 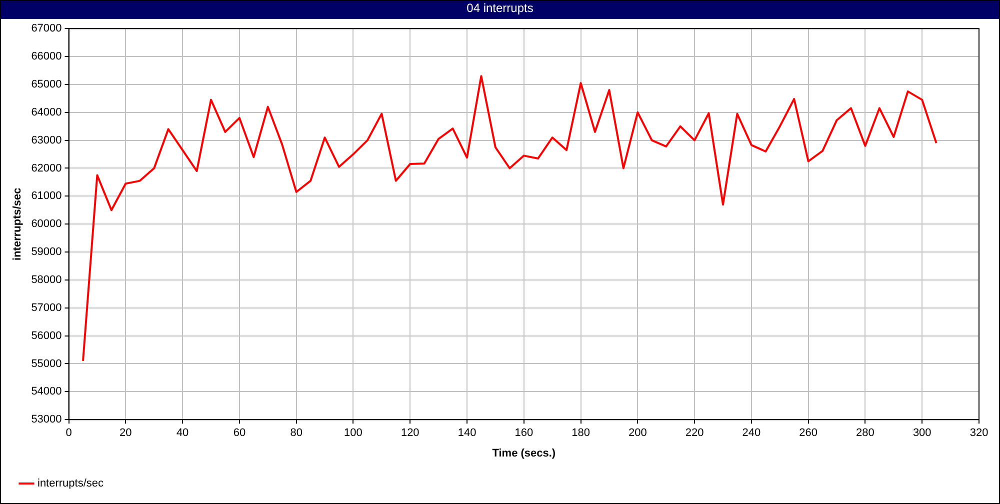 What do you see at coordinates (922, 433) in the screenshot?
I see `x-tick-label: 300` at bounding box center [922, 433].